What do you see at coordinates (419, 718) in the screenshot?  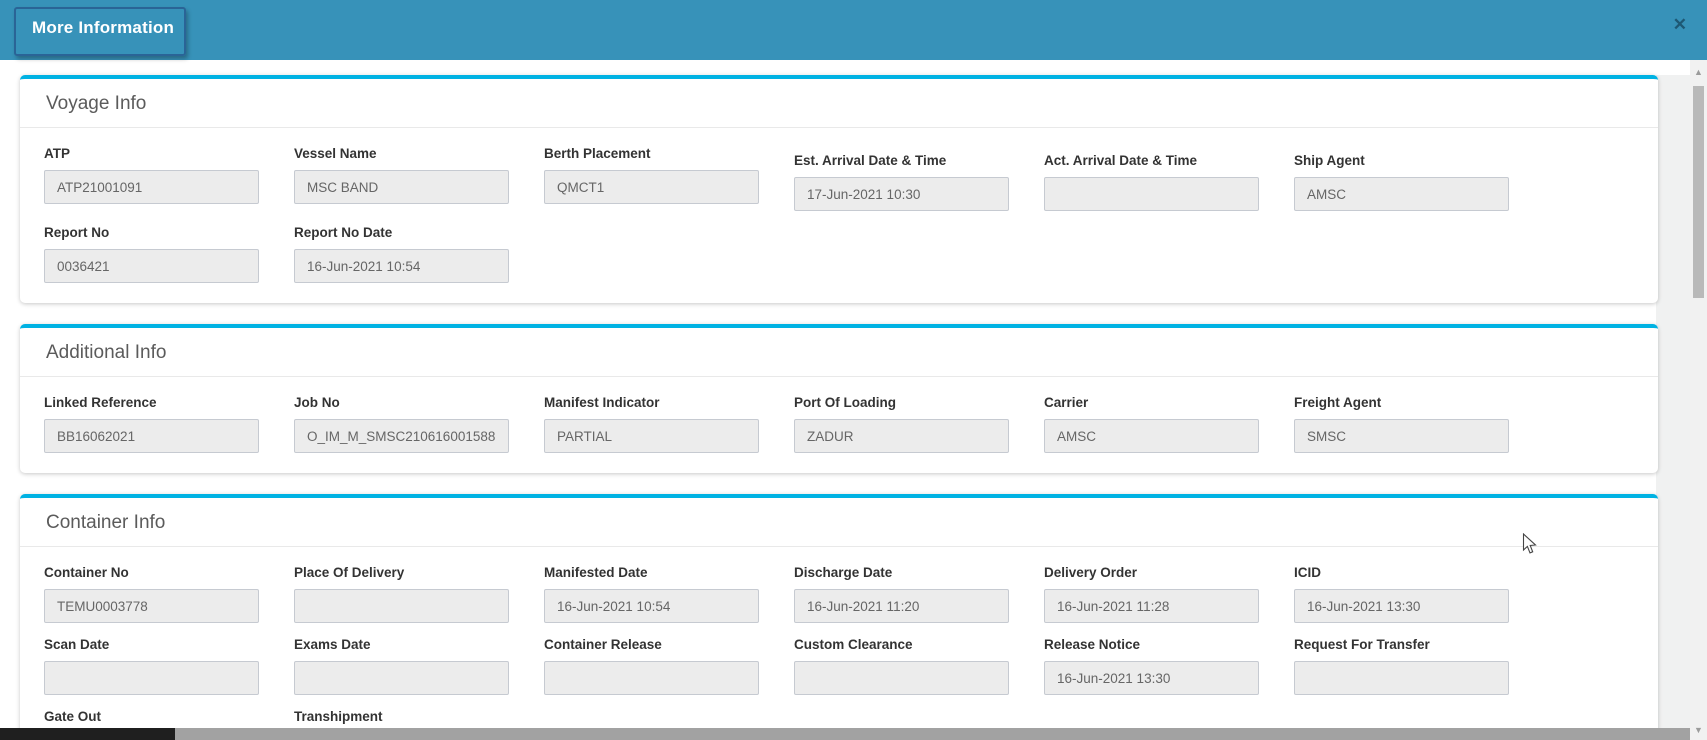 I see `field-transhipment: Transhipment` at bounding box center [419, 718].